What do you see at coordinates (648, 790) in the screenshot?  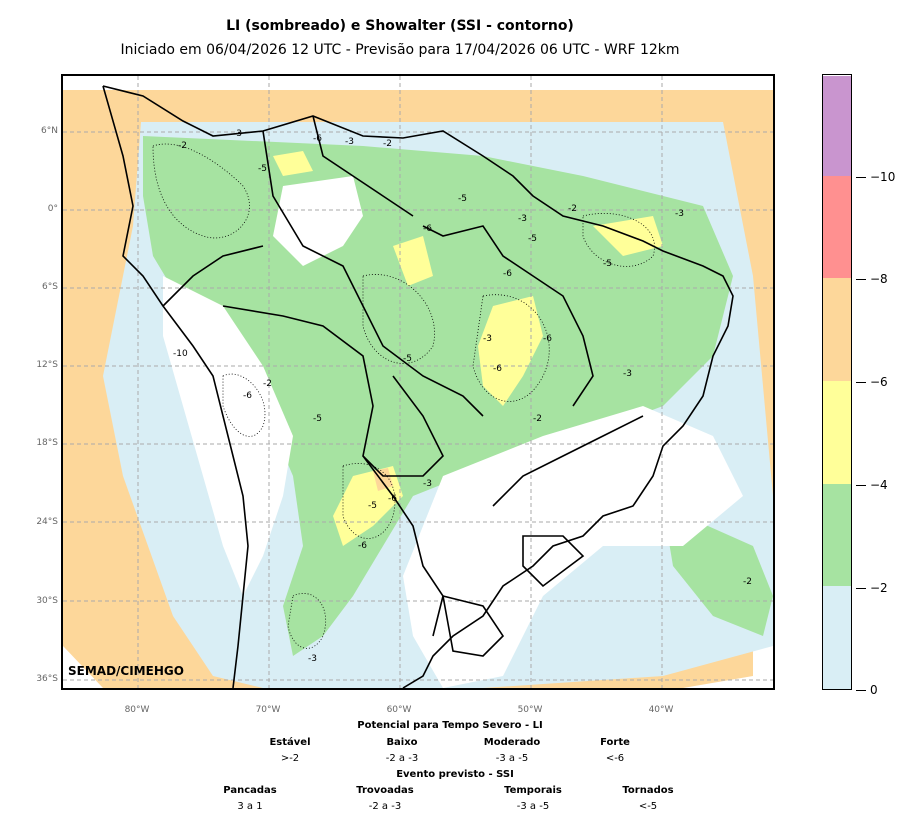 I see `ssi-category: Tornados` at bounding box center [648, 790].